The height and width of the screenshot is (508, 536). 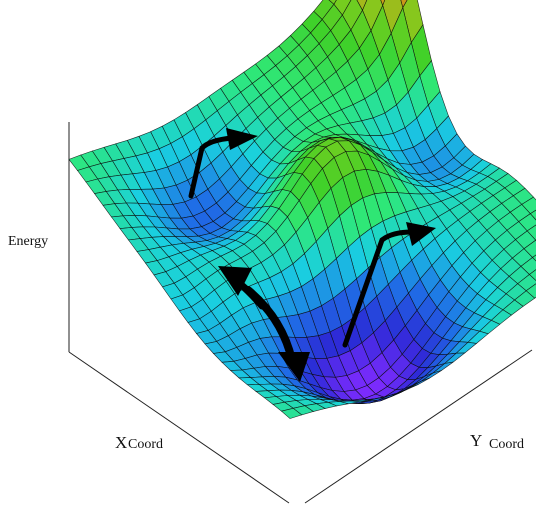 What do you see at coordinates (418, 426) in the screenshot?
I see `y-axis-line` at bounding box center [418, 426].